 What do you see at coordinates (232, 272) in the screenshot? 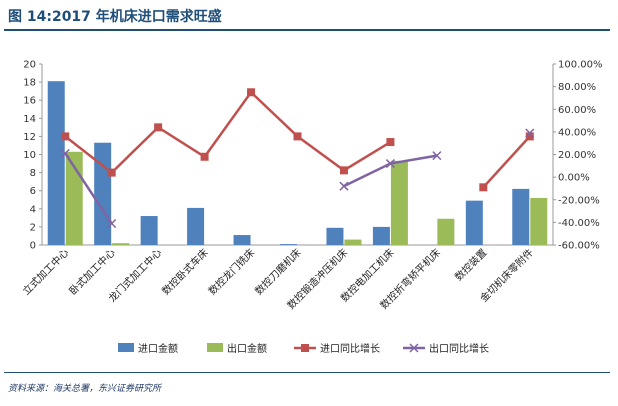
I see `category-label: 数控龙门铣床` at bounding box center [232, 272].